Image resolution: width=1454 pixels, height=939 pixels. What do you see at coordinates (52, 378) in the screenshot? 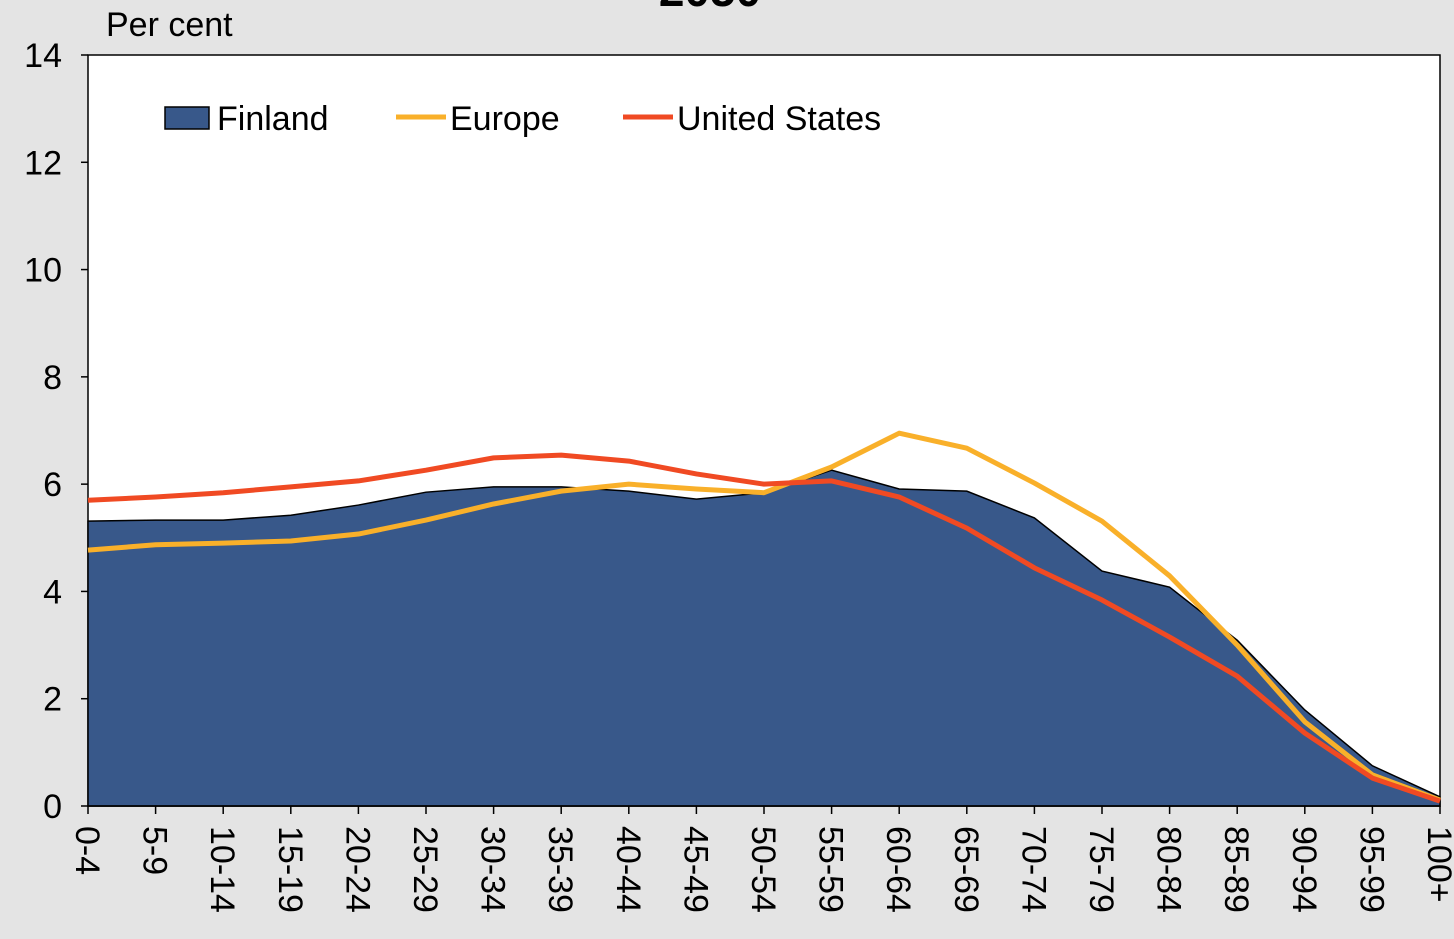
I see `y-tick-label: 8` at bounding box center [52, 378].